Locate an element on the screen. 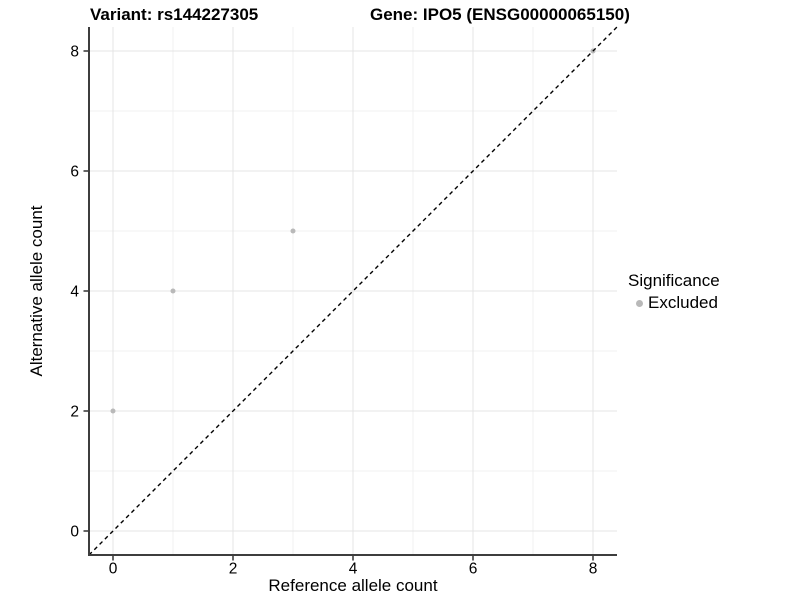 The width and height of the screenshot is (800, 600). y-tick-label: 0 is located at coordinates (74, 532).